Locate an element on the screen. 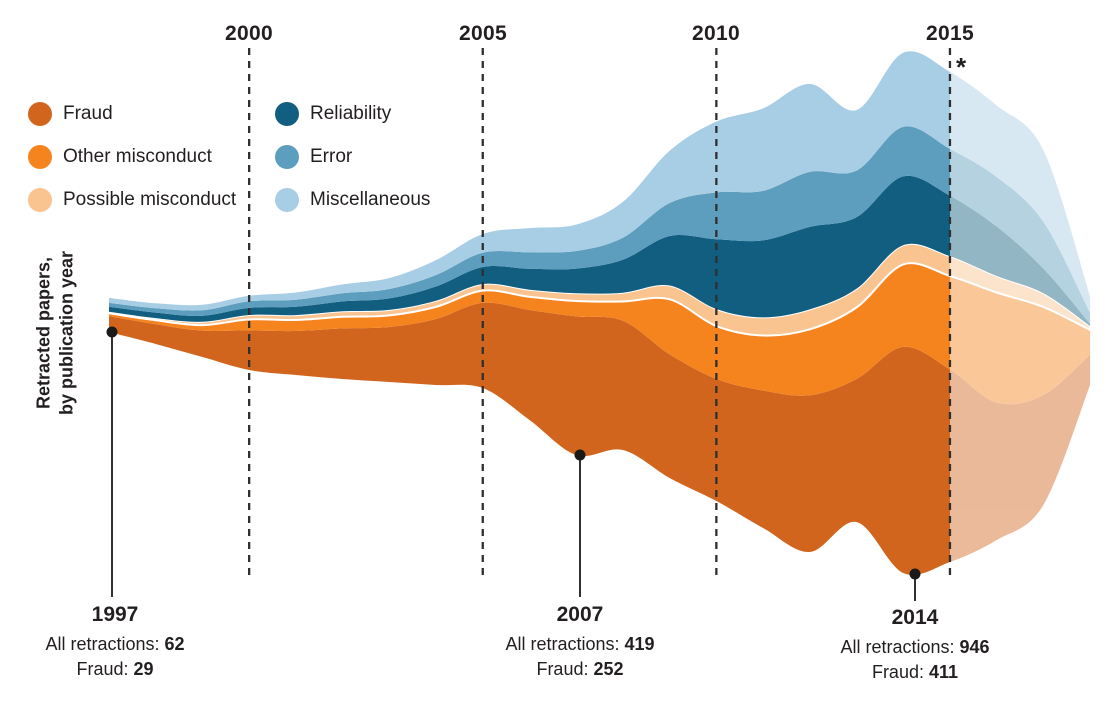 This screenshot has height=711, width=1117. annotation-2007-all: All retractions: 419 is located at coordinates (579, 644).